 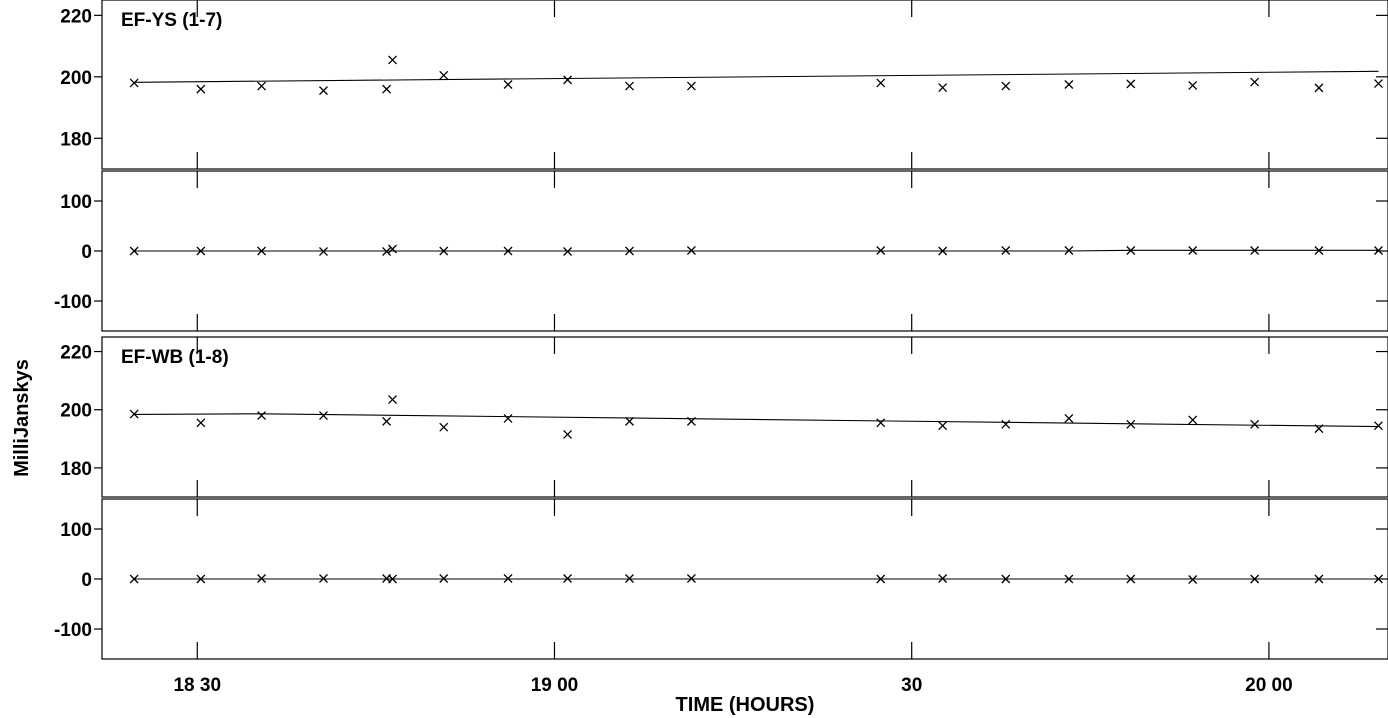 I want to click on y-axis-label: MilliJanskys, so click(x=22, y=418).